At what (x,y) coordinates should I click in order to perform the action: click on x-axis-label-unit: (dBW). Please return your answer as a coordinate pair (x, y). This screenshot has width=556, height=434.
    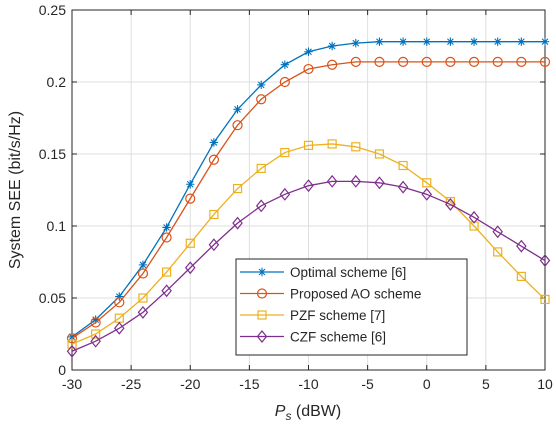
    Looking at the image, I should click on (316, 411).